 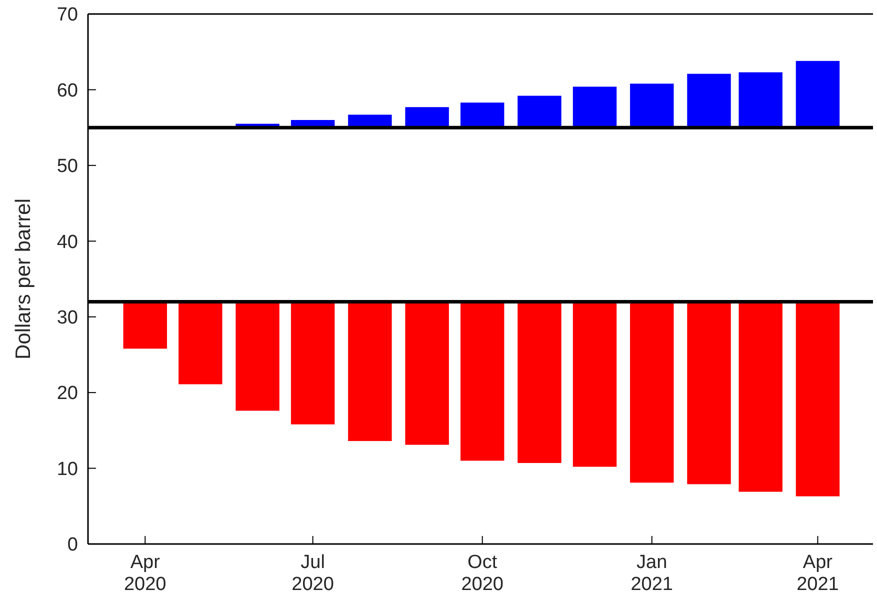 What do you see at coordinates (67, 242) in the screenshot?
I see `y-tick-label: 40` at bounding box center [67, 242].